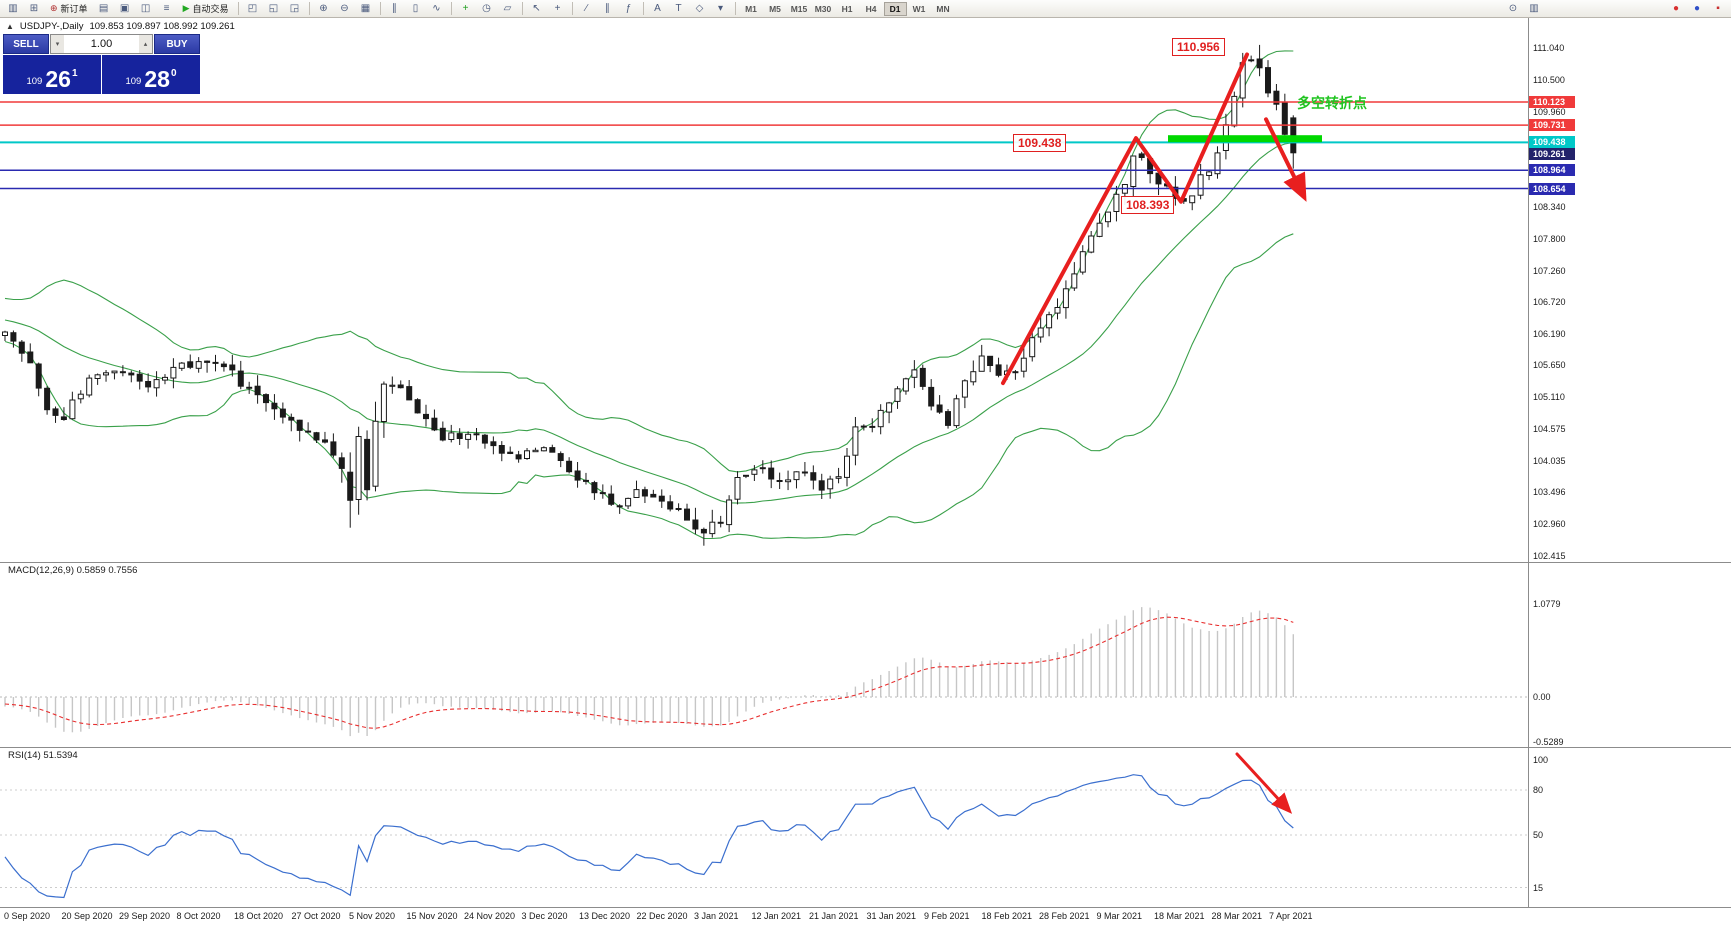 The image size is (1731, 937). I want to click on symbol-name: USDJPY-,Daily, so click(51, 26).